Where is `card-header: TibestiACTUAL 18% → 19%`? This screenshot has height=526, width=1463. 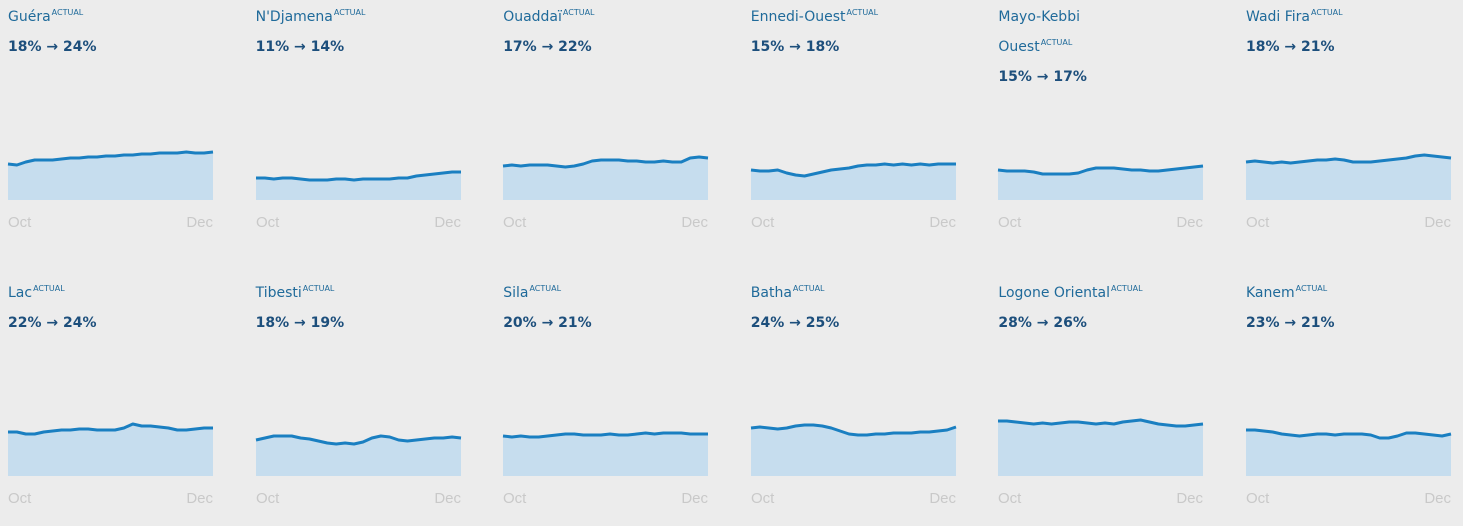 card-header: TibestiACTUAL 18% → 19% is located at coordinates (331, 308).